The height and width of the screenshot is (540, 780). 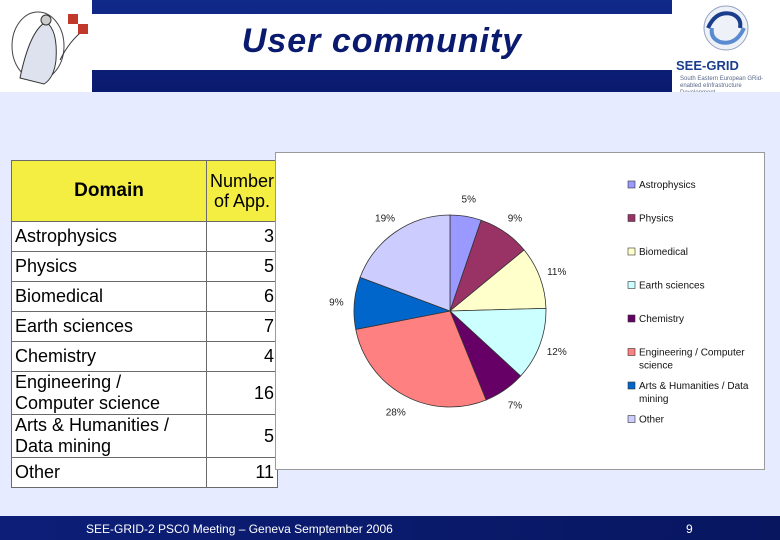 What do you see at coordinates (557, 352) in the screenshot?
I see `pie-percent-label: 12%` at bounding box center [557, 352].